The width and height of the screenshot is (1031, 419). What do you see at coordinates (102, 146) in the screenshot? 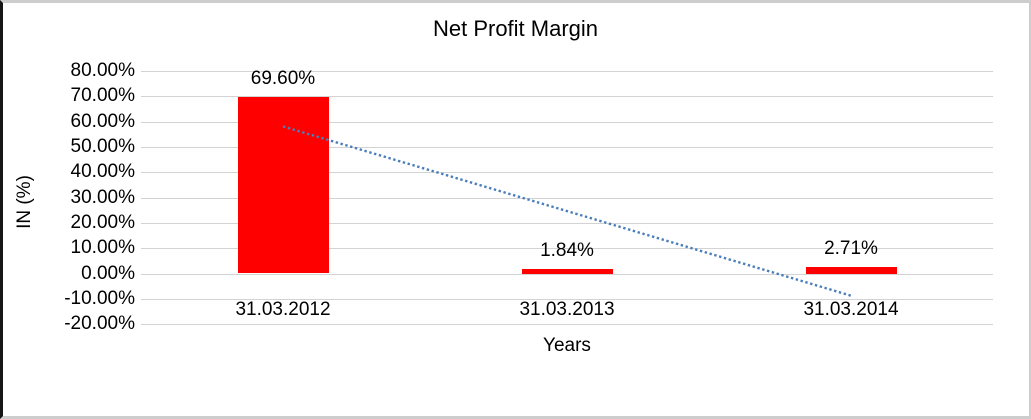
I see `y-tick-label: 50.00%` at bounding box center [102, 146].